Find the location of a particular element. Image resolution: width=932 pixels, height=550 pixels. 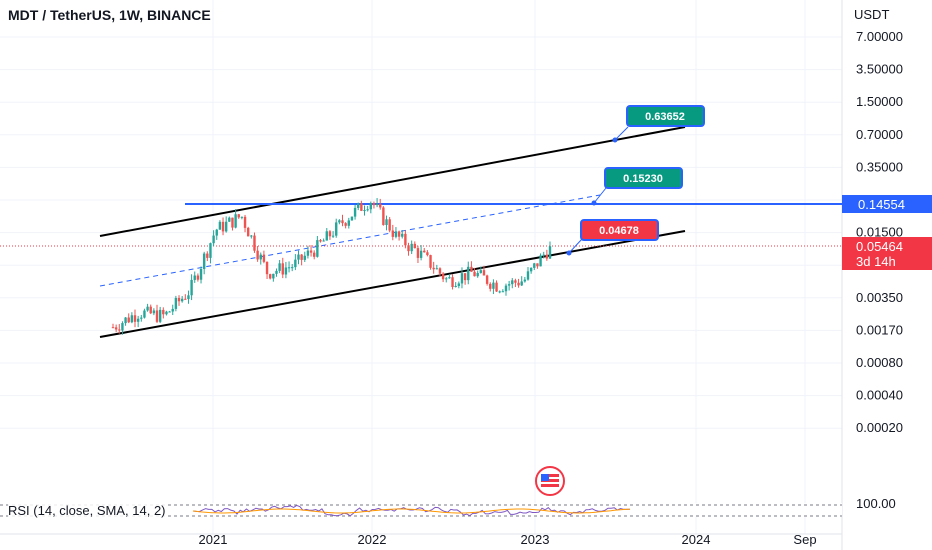

callout-low: 0.04678 is located at coordinates (619, 230).